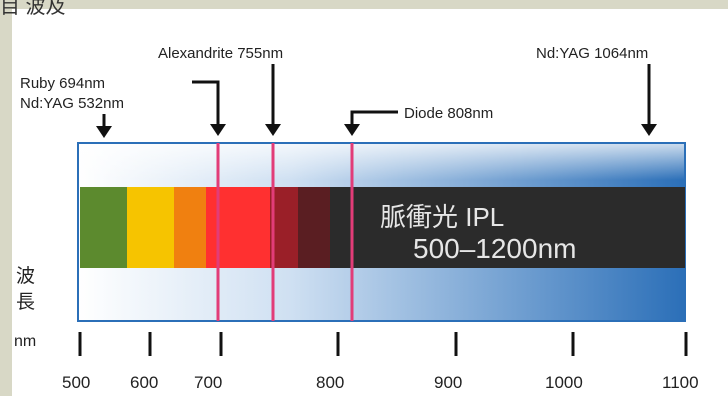 Image resolution: width=728 pixels, height=396 pixels. Describe the element at coordinates (238, 227) in the screenshot. I see `spectrum-red` at that location.